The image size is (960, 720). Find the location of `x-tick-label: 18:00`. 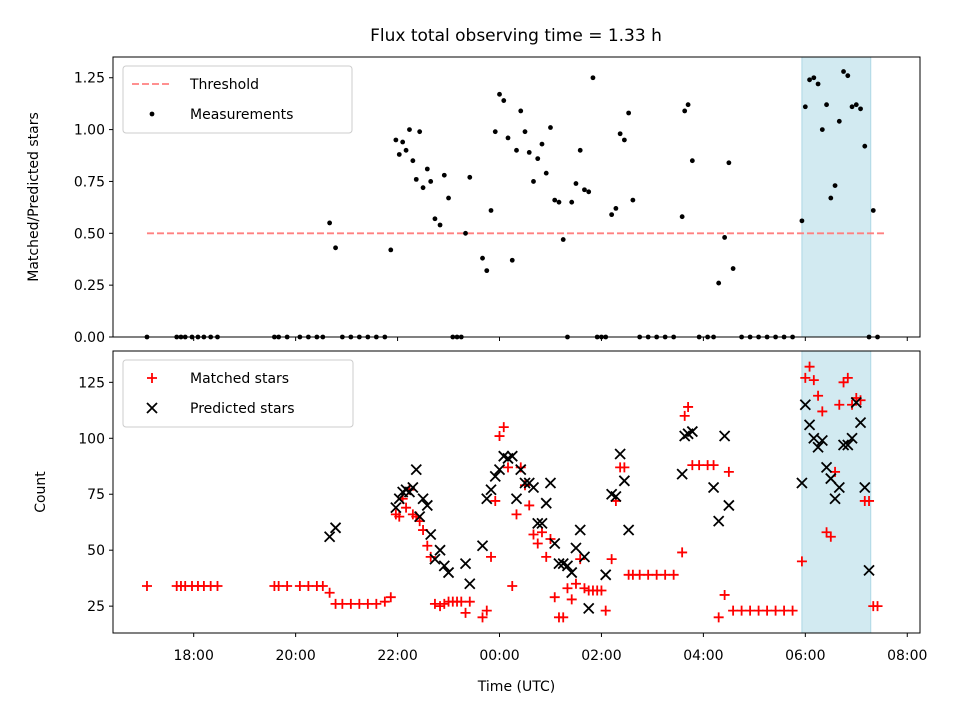

x-tick-label: 18:00 is located at coordinates (194, 656).